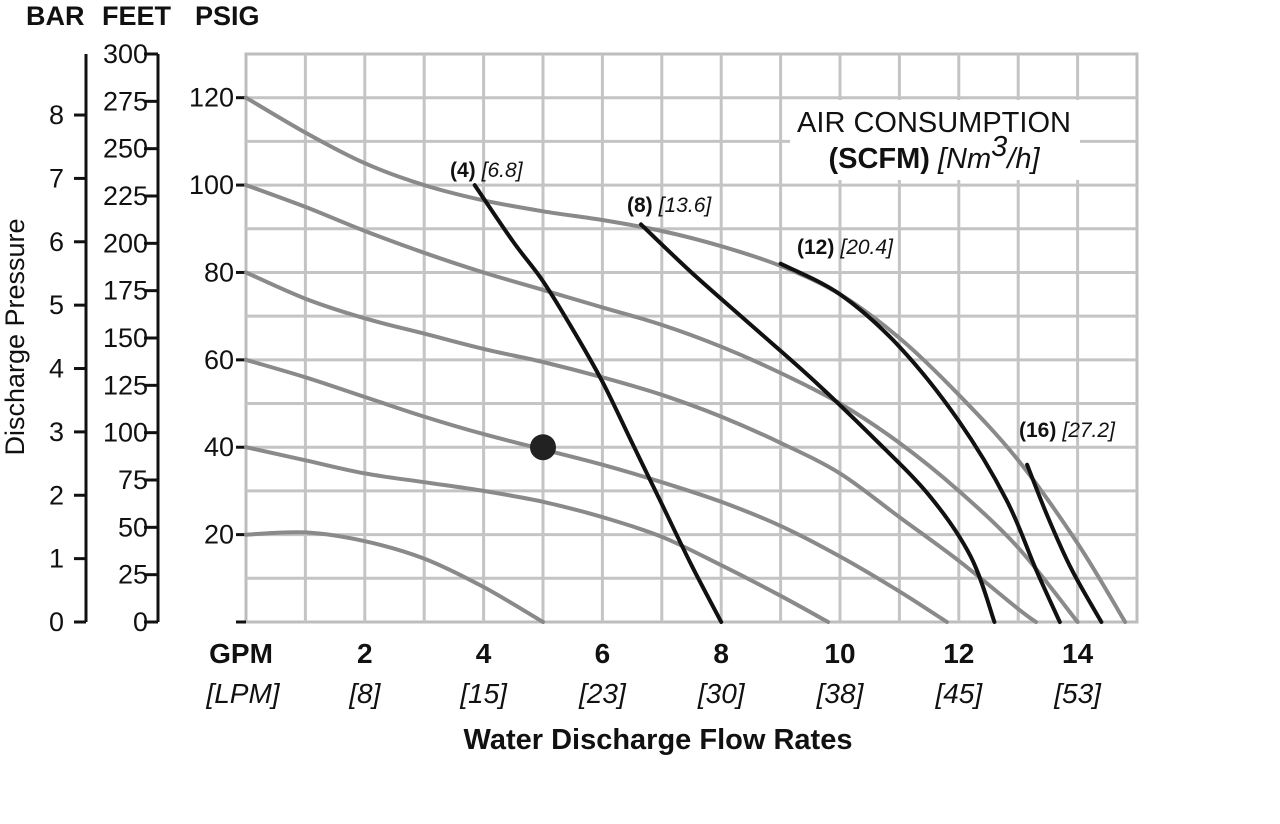  Describe the element at coordinates (1077, 693) in the screenshot. I see `x-tick-sub-label: [53]` at that location.